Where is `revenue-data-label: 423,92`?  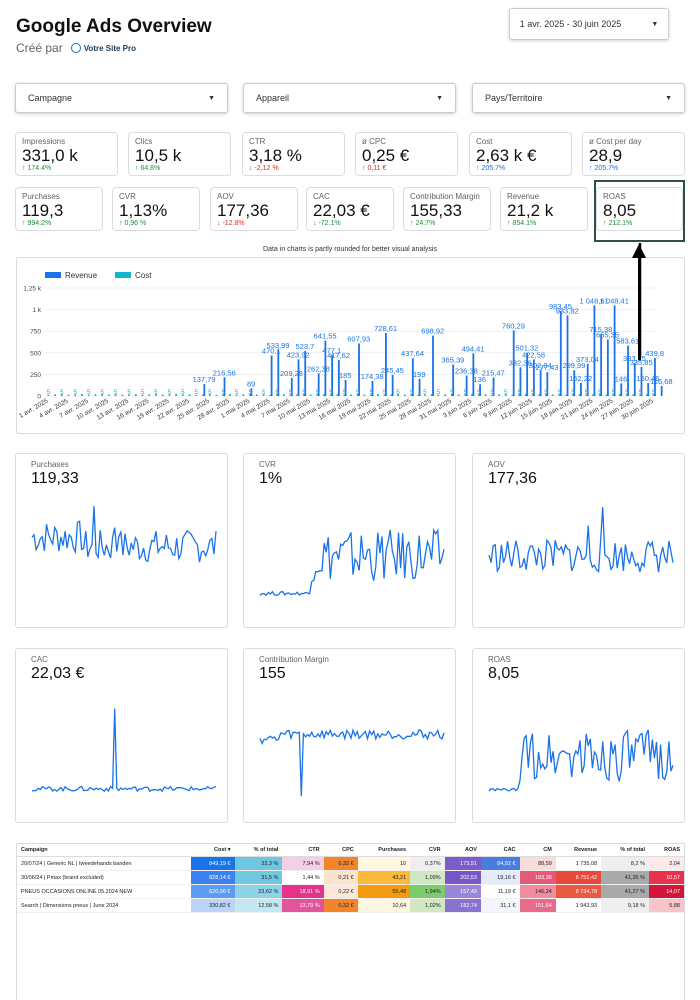 revenue-data-label: 423,92 is located at coordinates (298, 354).